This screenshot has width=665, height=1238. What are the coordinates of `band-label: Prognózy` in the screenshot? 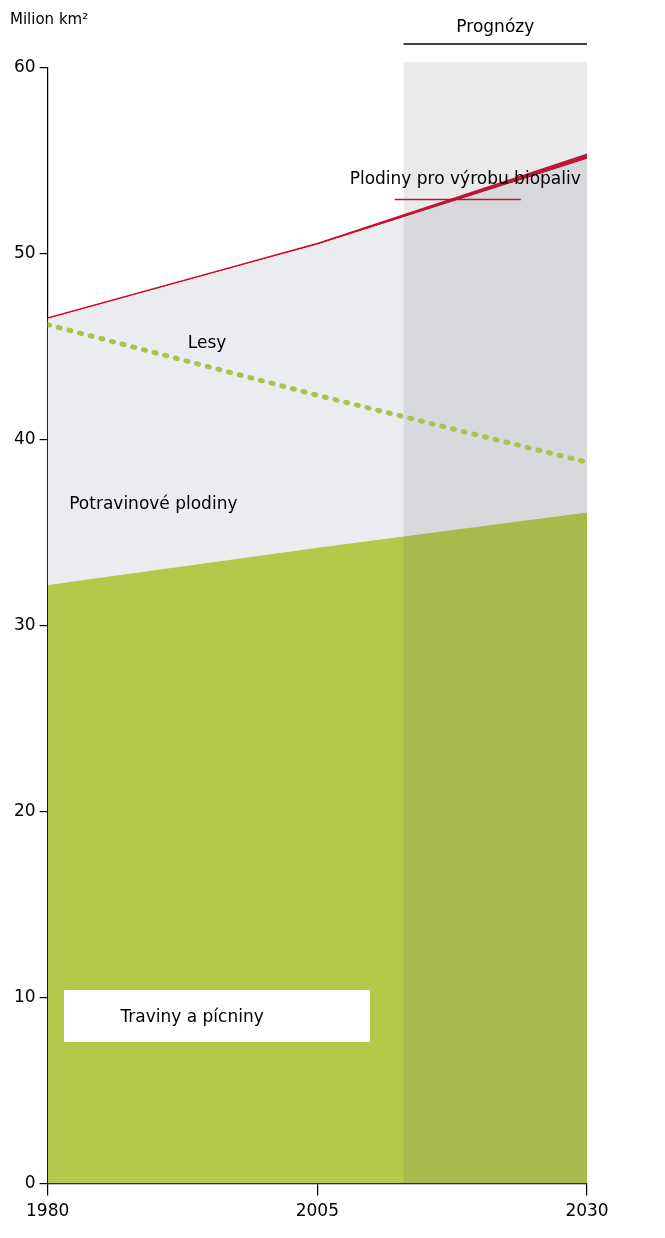 It's located at (495, 25).